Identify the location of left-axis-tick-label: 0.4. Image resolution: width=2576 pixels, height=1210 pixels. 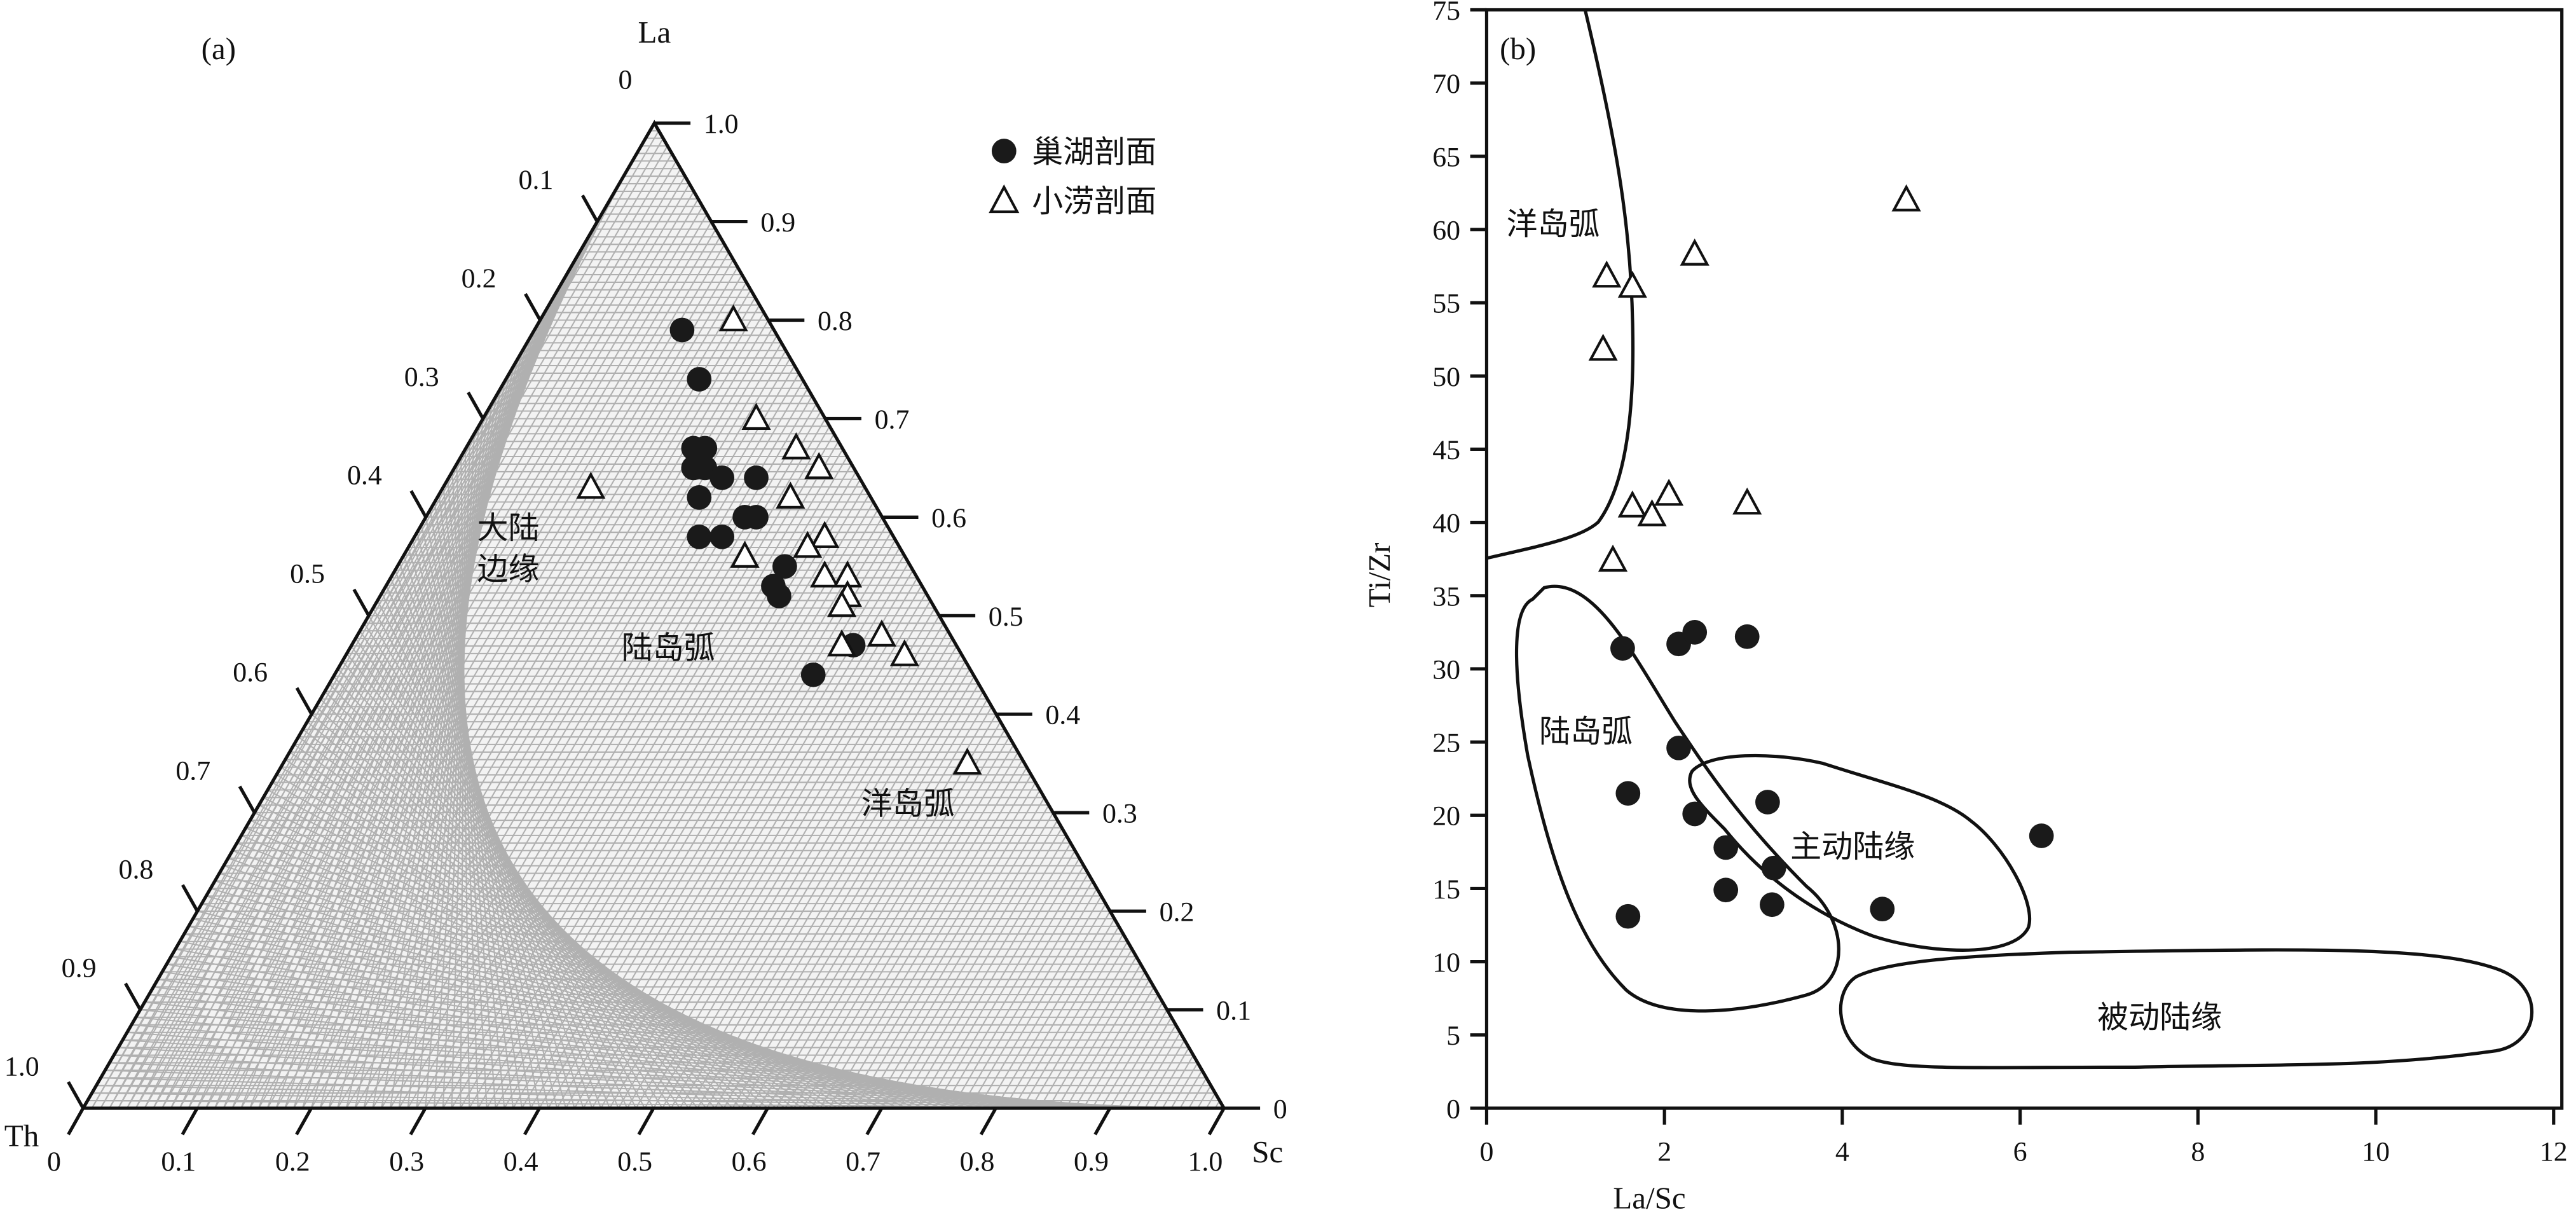
(364, 476).